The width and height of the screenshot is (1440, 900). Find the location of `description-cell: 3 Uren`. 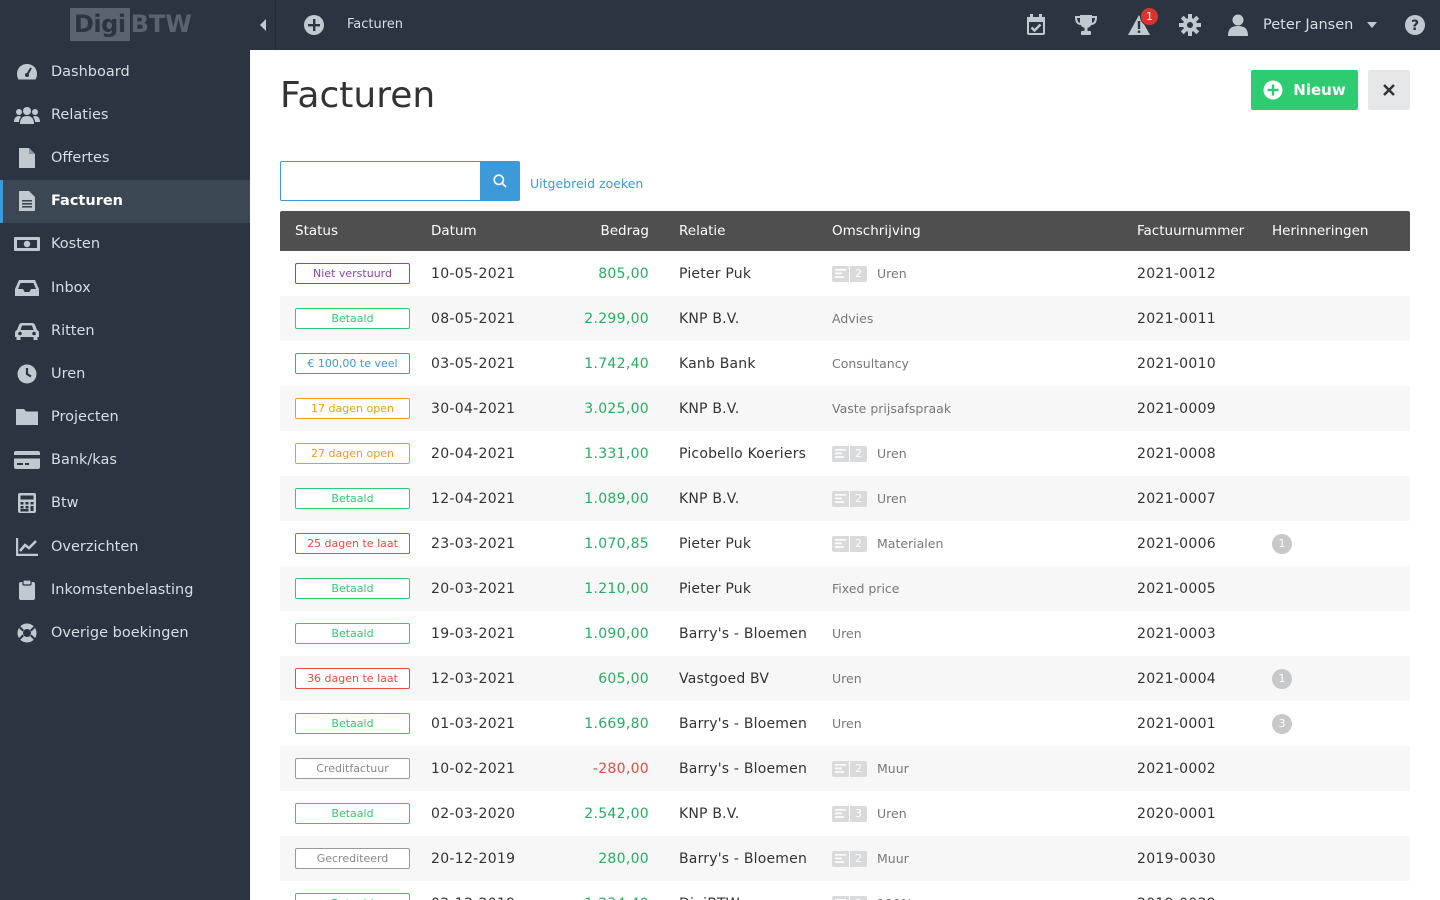

description-cell: 3 Uren is located at coordinates (984, 813).